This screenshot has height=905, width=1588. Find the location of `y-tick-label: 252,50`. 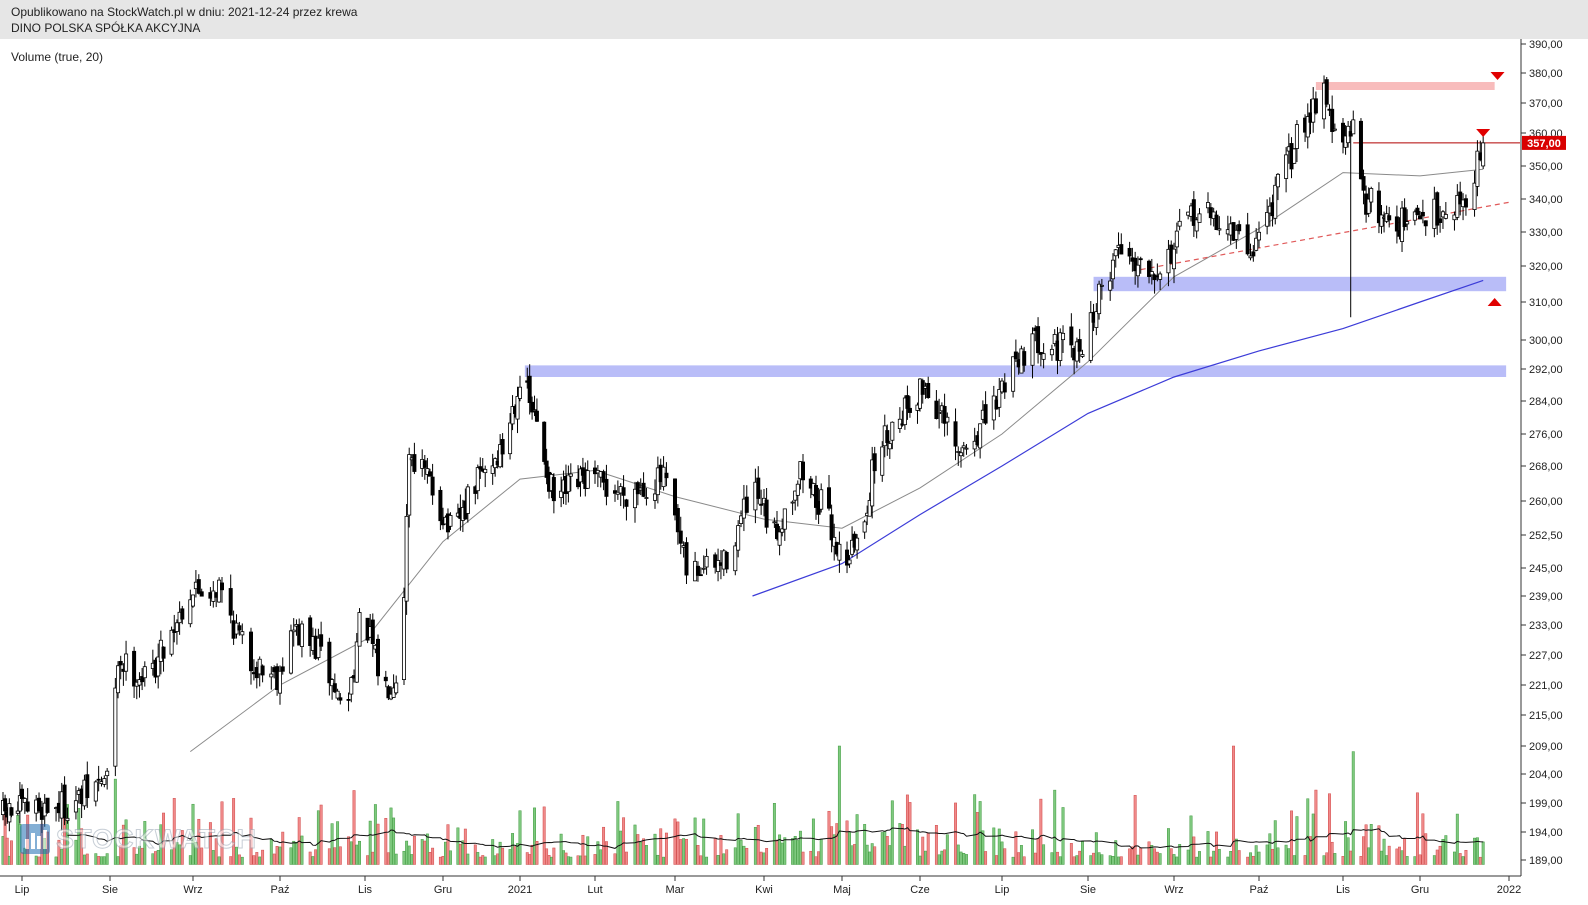

y-tick-label: 252,50 is located at coordinates (1546, 536).